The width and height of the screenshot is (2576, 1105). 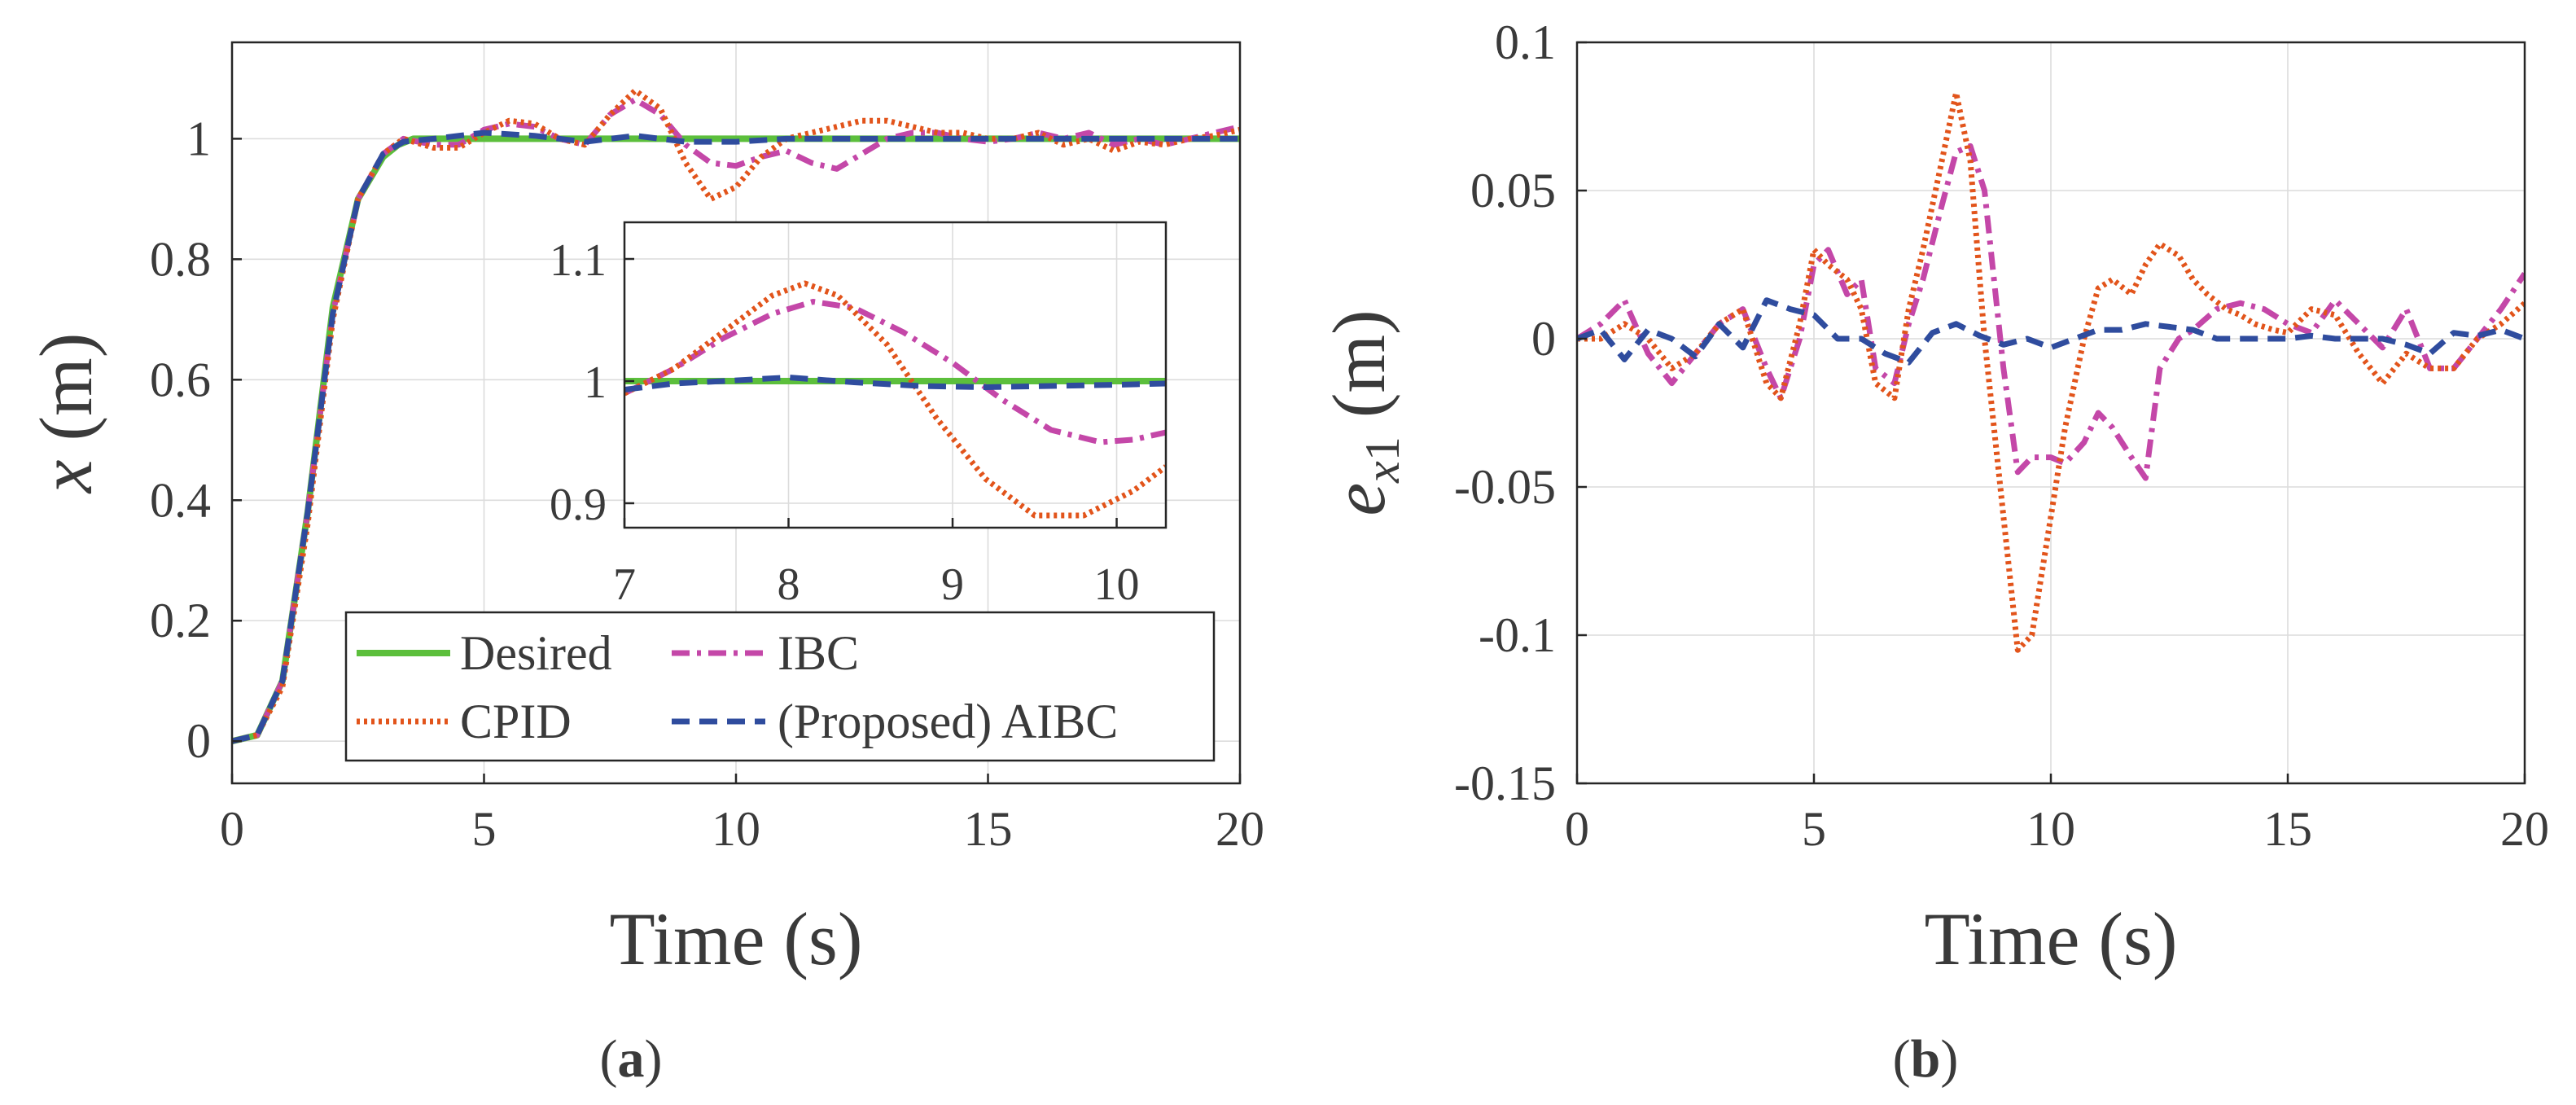 I want to click on y-tick-label: -0.05, so click(x=1505, y=487).